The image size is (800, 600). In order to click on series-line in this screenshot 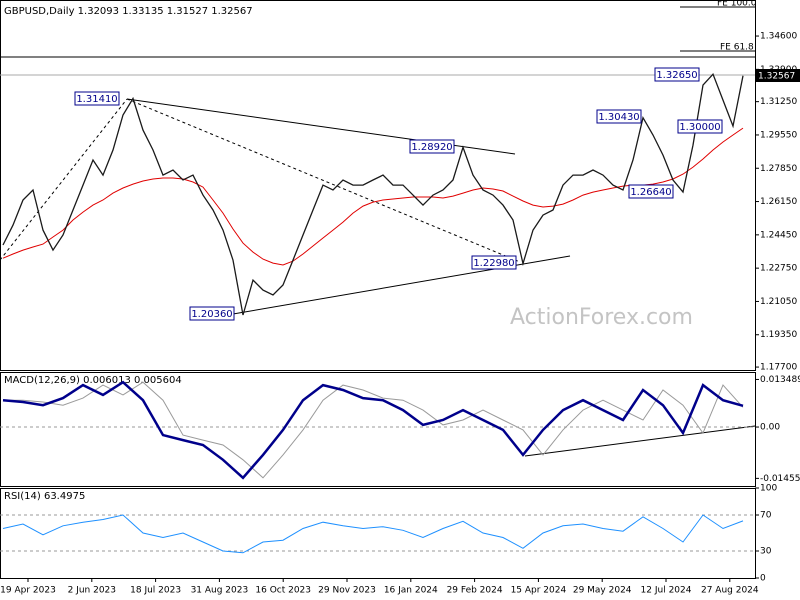, I will do `click(373, 534)`.